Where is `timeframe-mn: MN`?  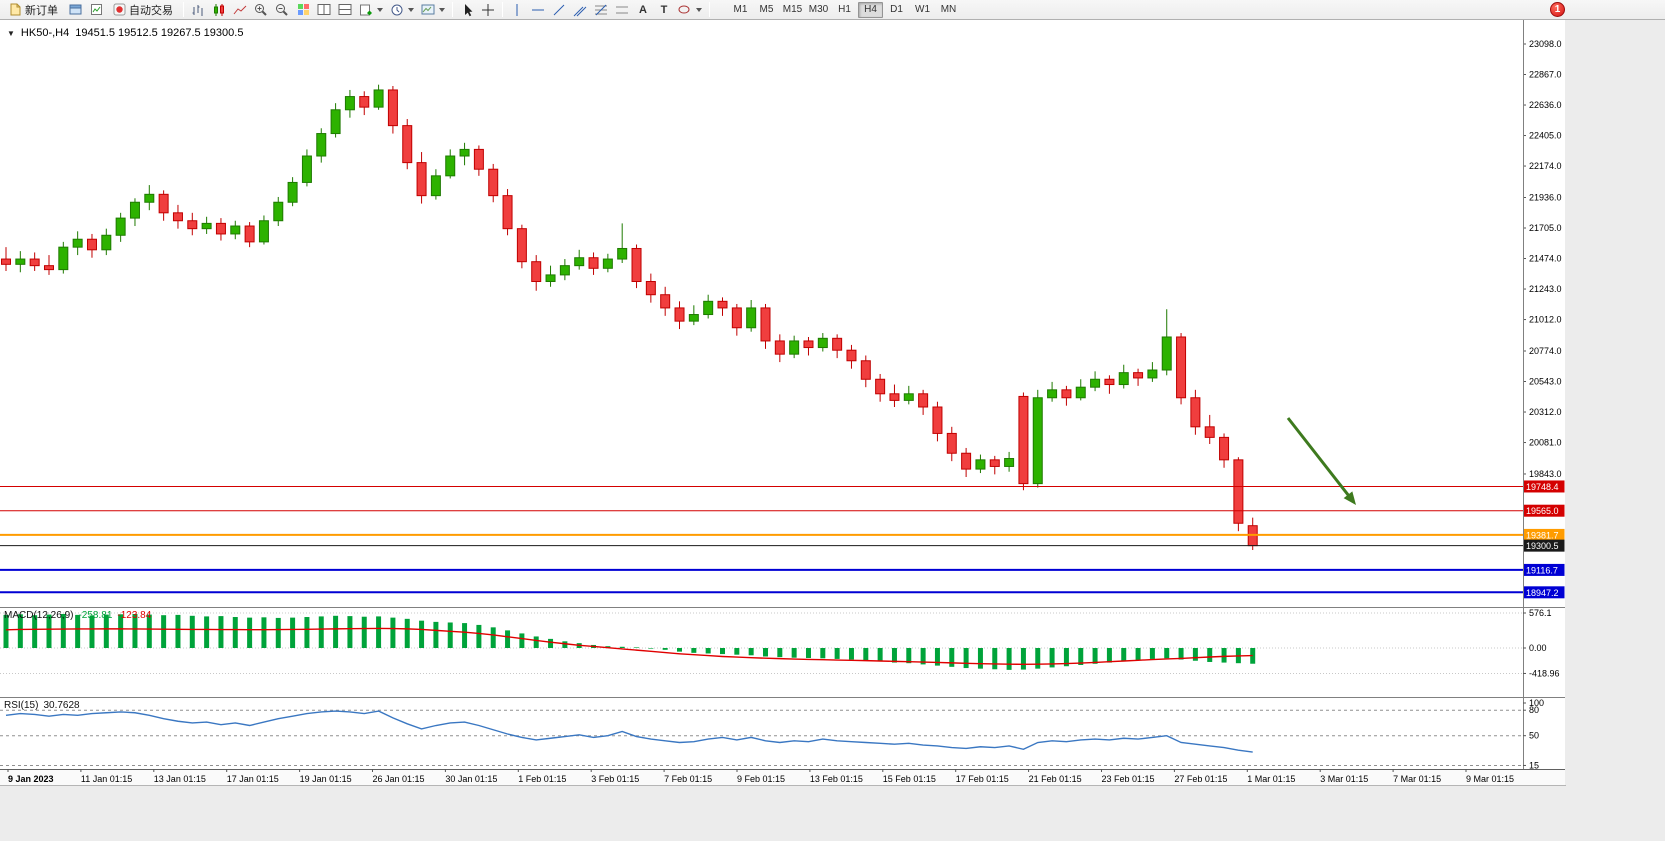 timeframe-mn: MN is located at coordinates (948, 9).